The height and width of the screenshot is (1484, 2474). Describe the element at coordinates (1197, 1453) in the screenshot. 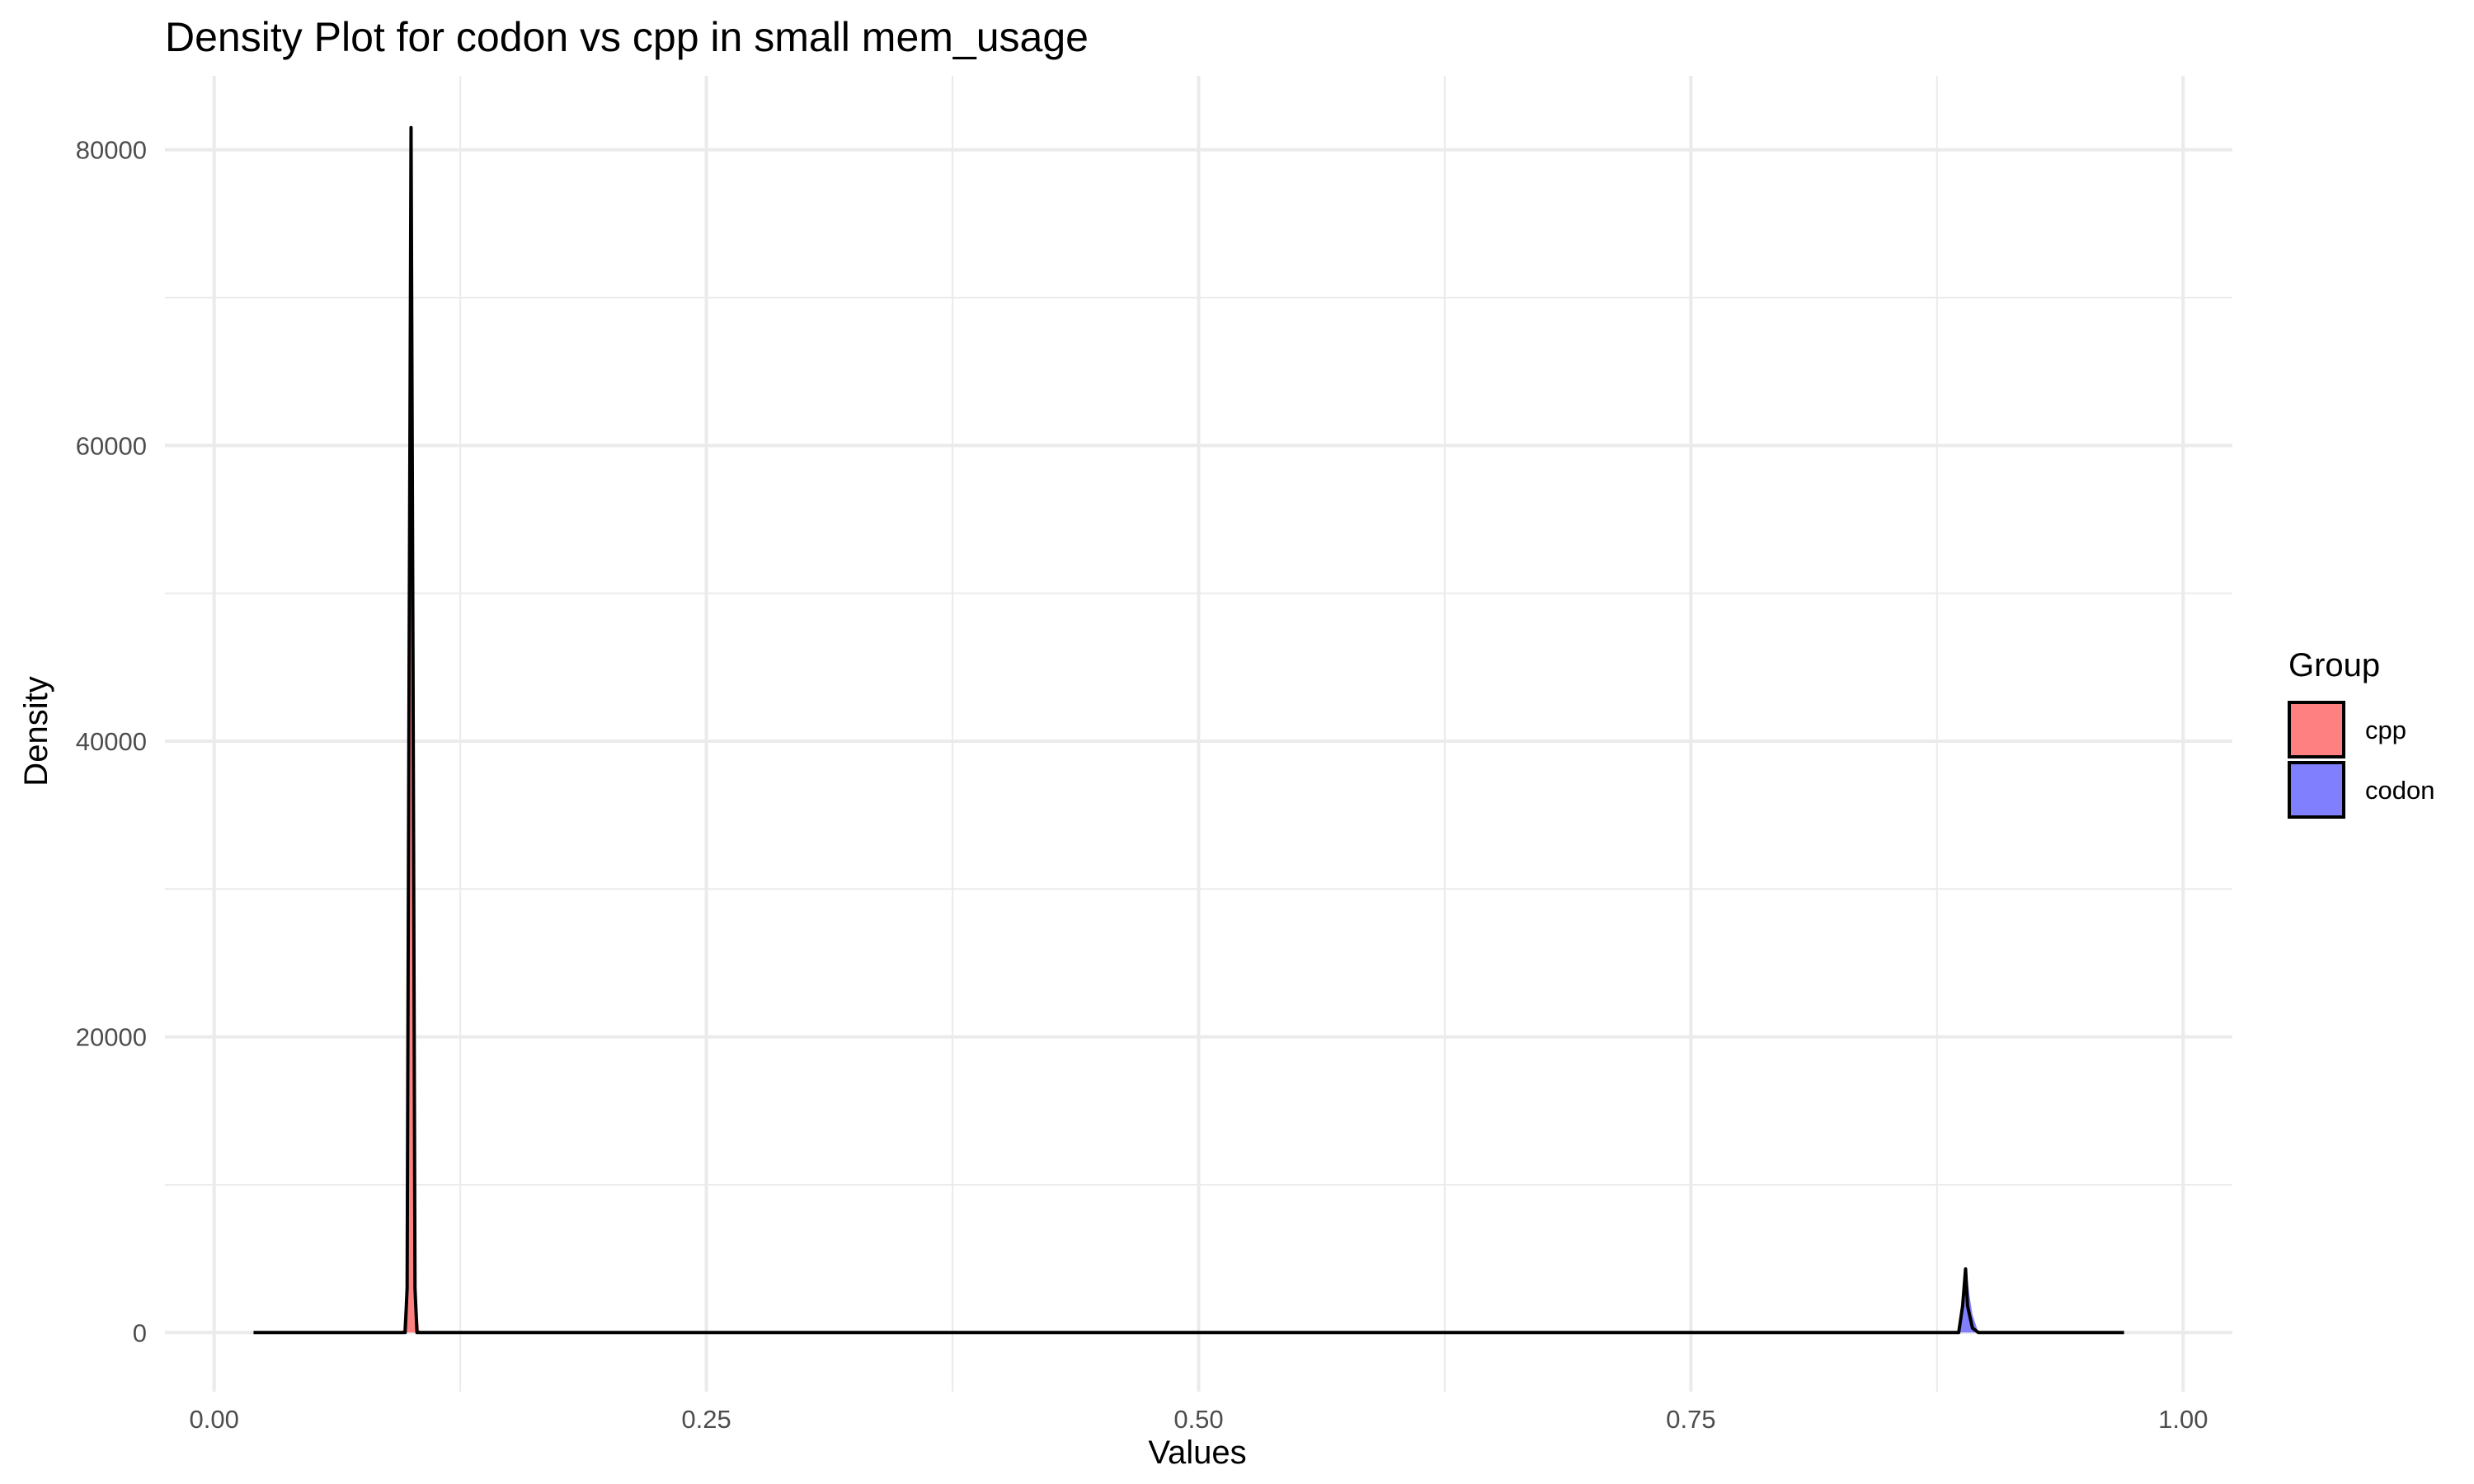

I see `x-axis-title: Values` at that location.